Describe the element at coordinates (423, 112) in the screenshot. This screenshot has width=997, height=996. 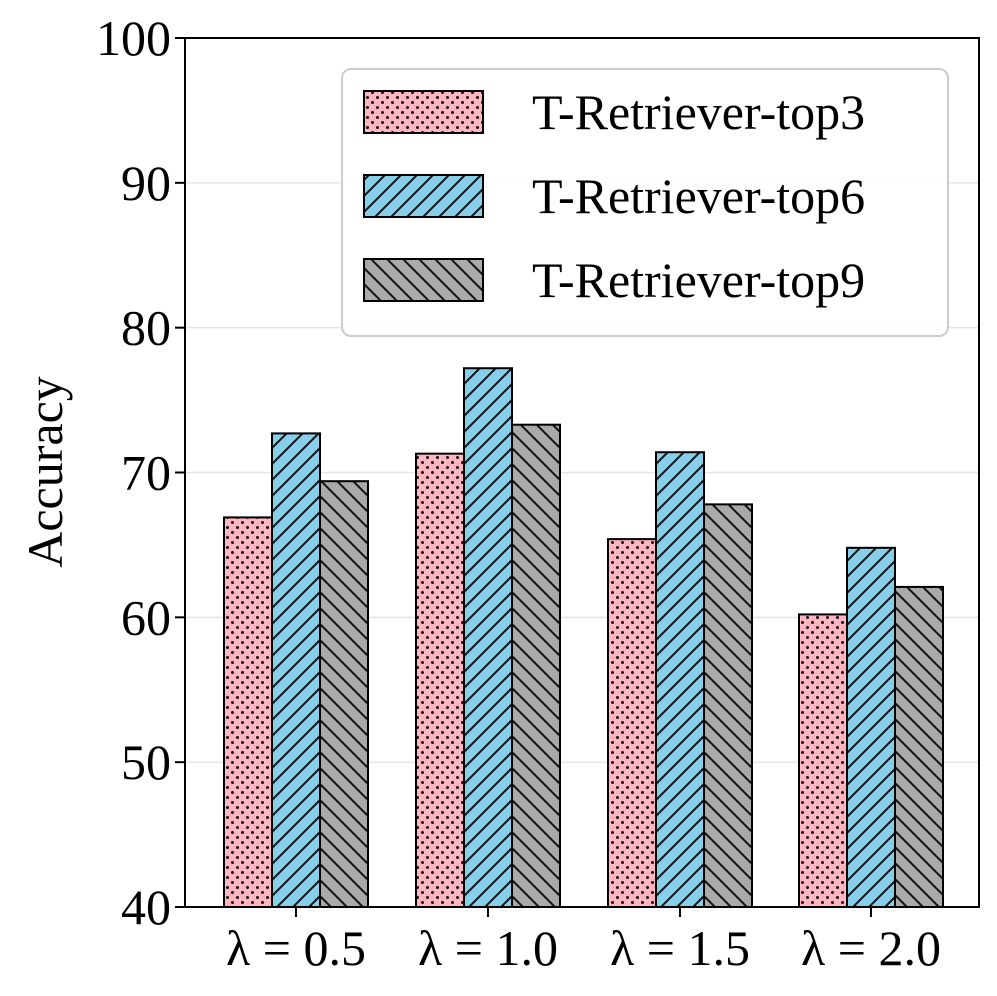
I see `legend-swatch-t-retriever-top3` at that location.